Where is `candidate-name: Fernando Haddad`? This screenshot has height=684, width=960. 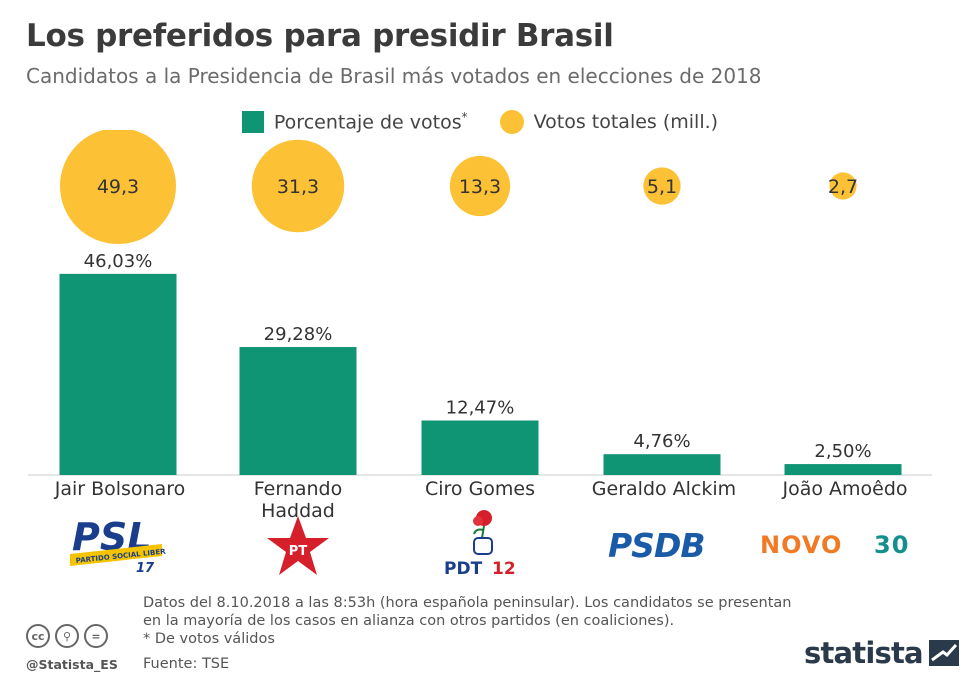
candidate-name: Fernando Haddad is located at coordinates (298, 500).